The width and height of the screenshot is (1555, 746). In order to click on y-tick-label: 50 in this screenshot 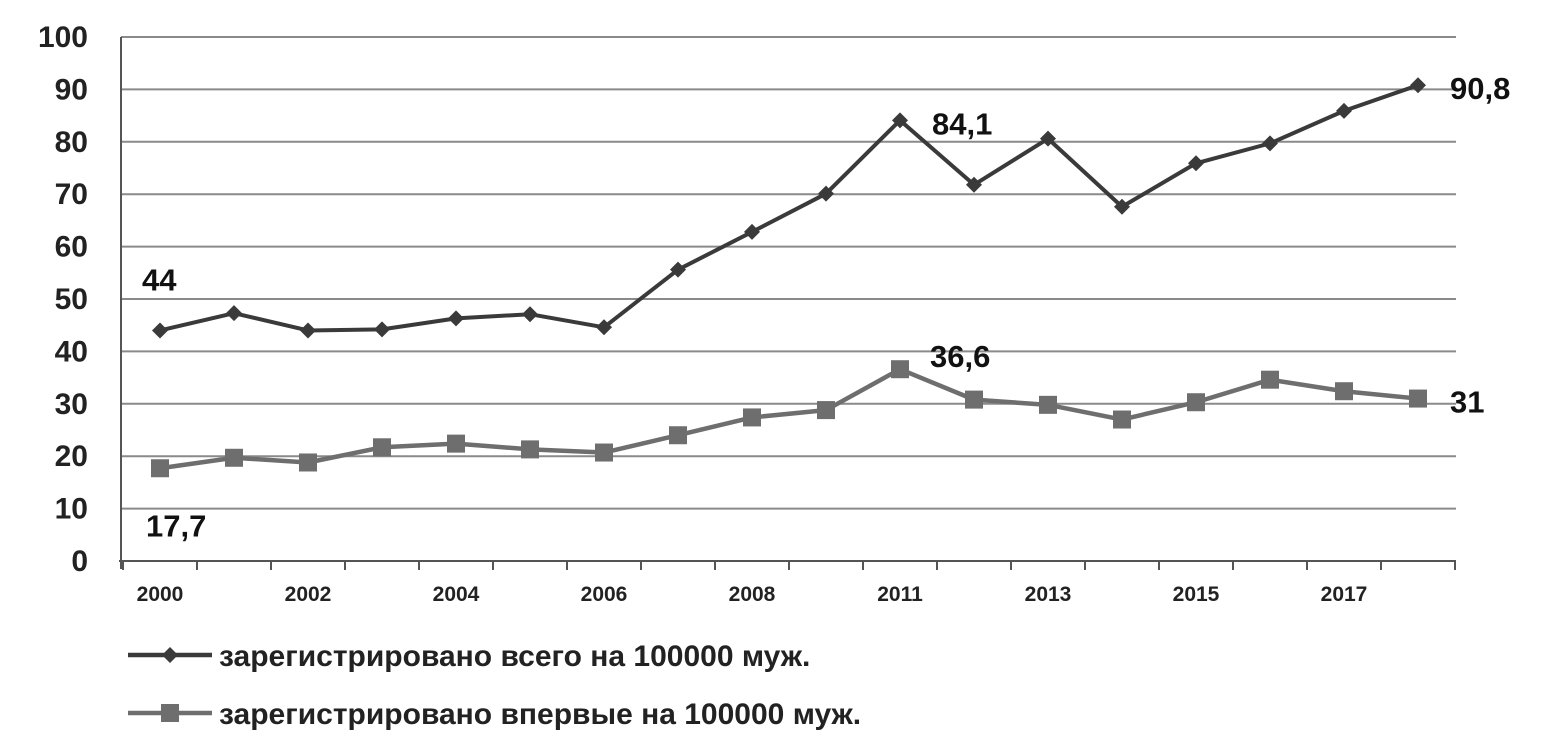, I will do `click(71, 299)`.